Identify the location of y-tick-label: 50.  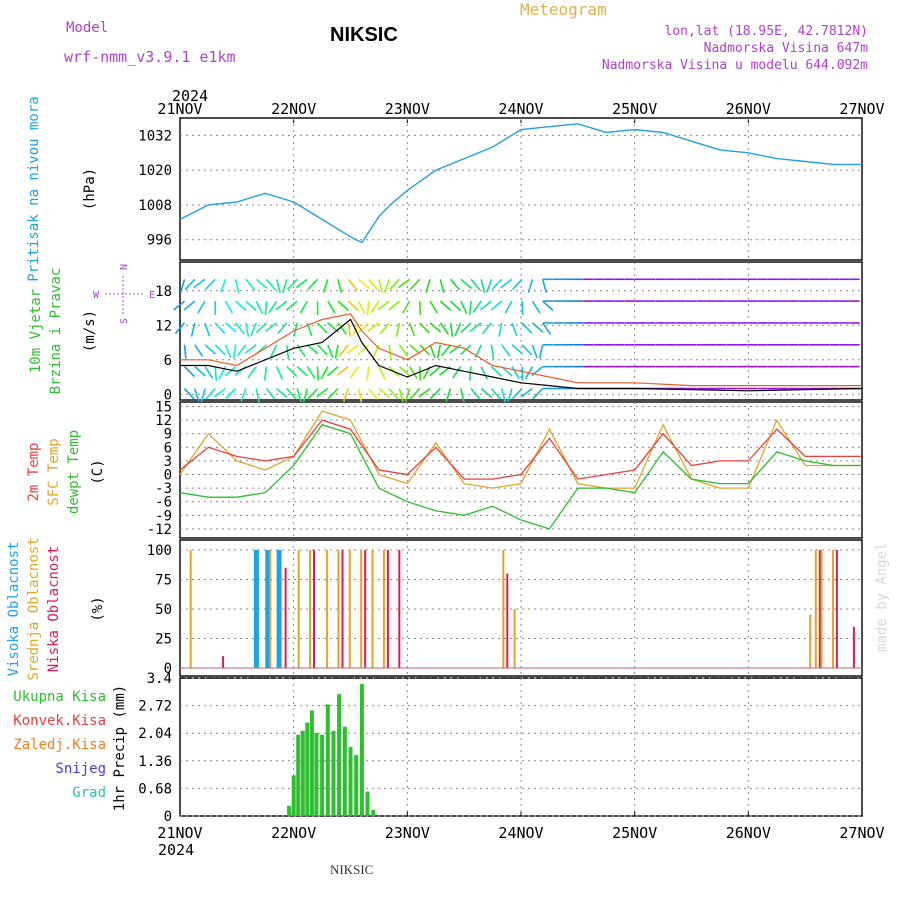
(163, 610).